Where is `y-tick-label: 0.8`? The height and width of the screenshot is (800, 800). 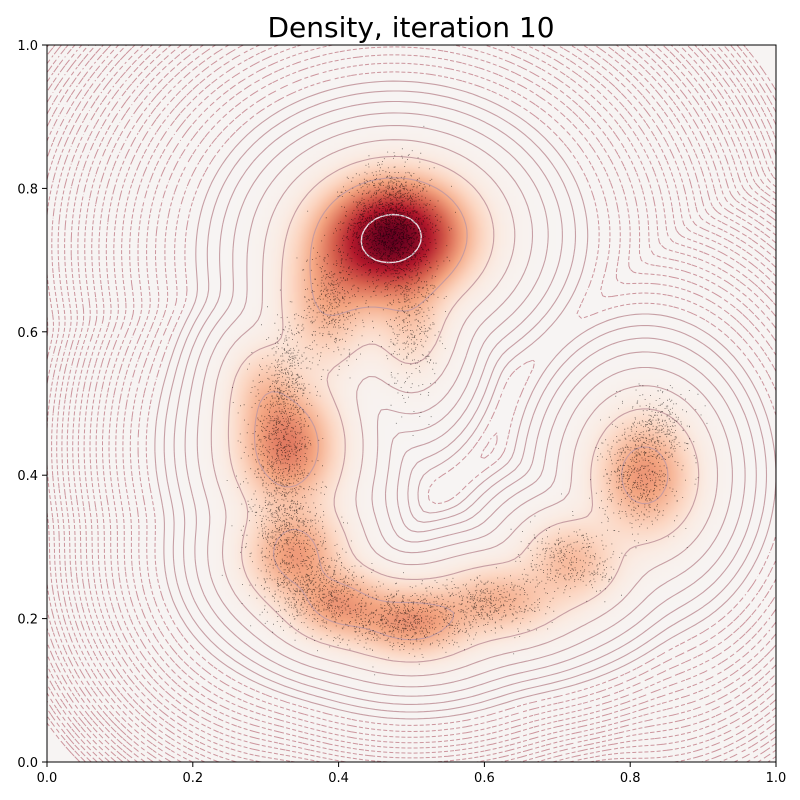
y-tick-label: 0.8 is located at coordinates (27, 189).